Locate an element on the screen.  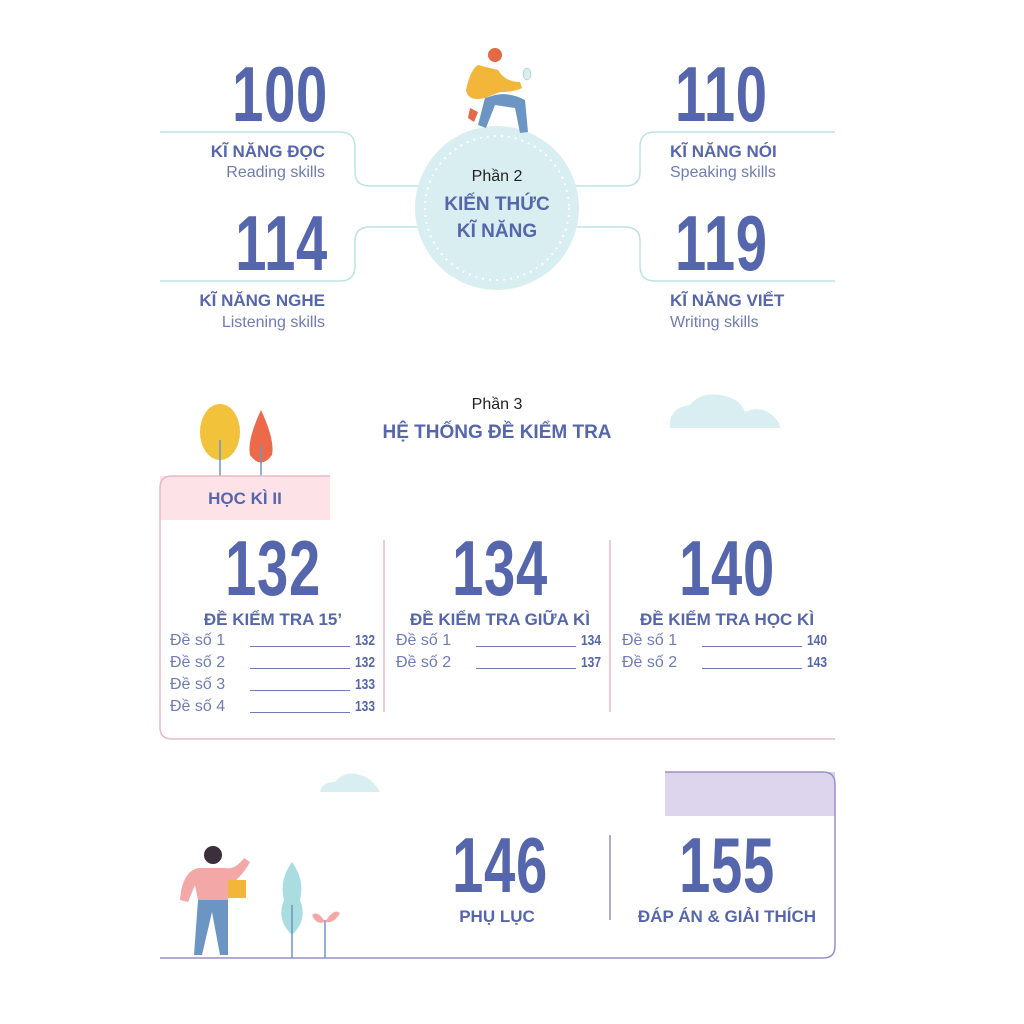
listening-subtitle: Listening skills is located at coordinates (273, 322).